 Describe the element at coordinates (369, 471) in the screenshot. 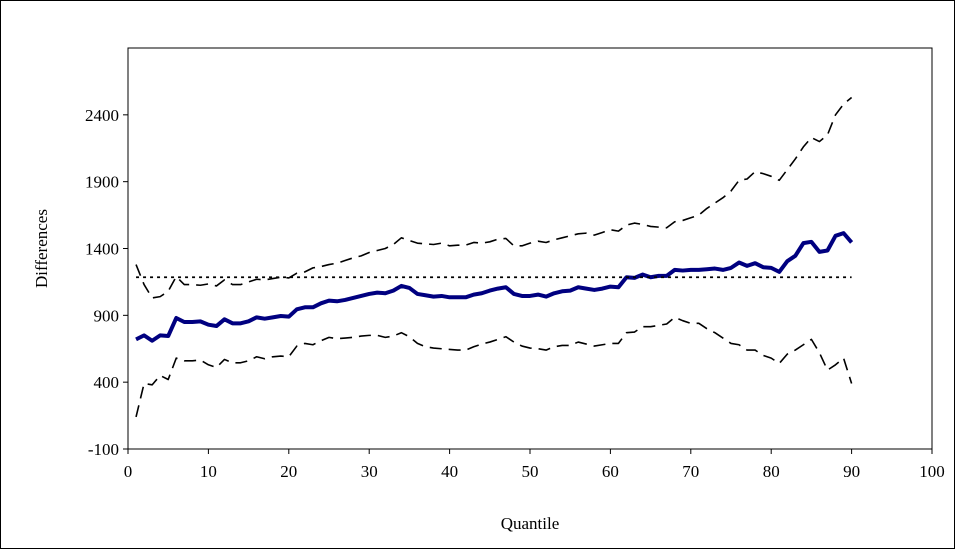

I see `x-tick-label: 30` at that location.